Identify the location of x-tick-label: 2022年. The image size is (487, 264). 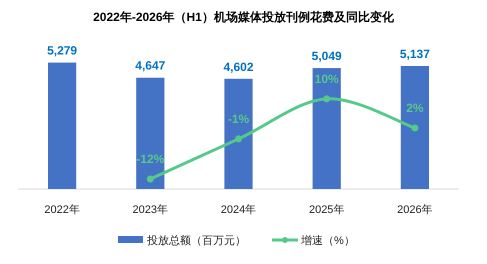
(62, 210).